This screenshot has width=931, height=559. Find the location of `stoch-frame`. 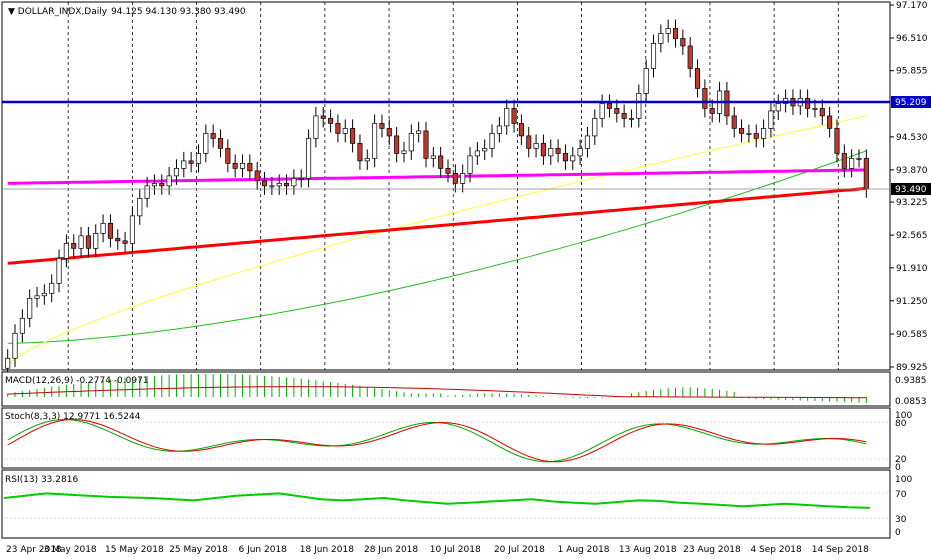

stoch-frame is located at coordinates (446, 438).